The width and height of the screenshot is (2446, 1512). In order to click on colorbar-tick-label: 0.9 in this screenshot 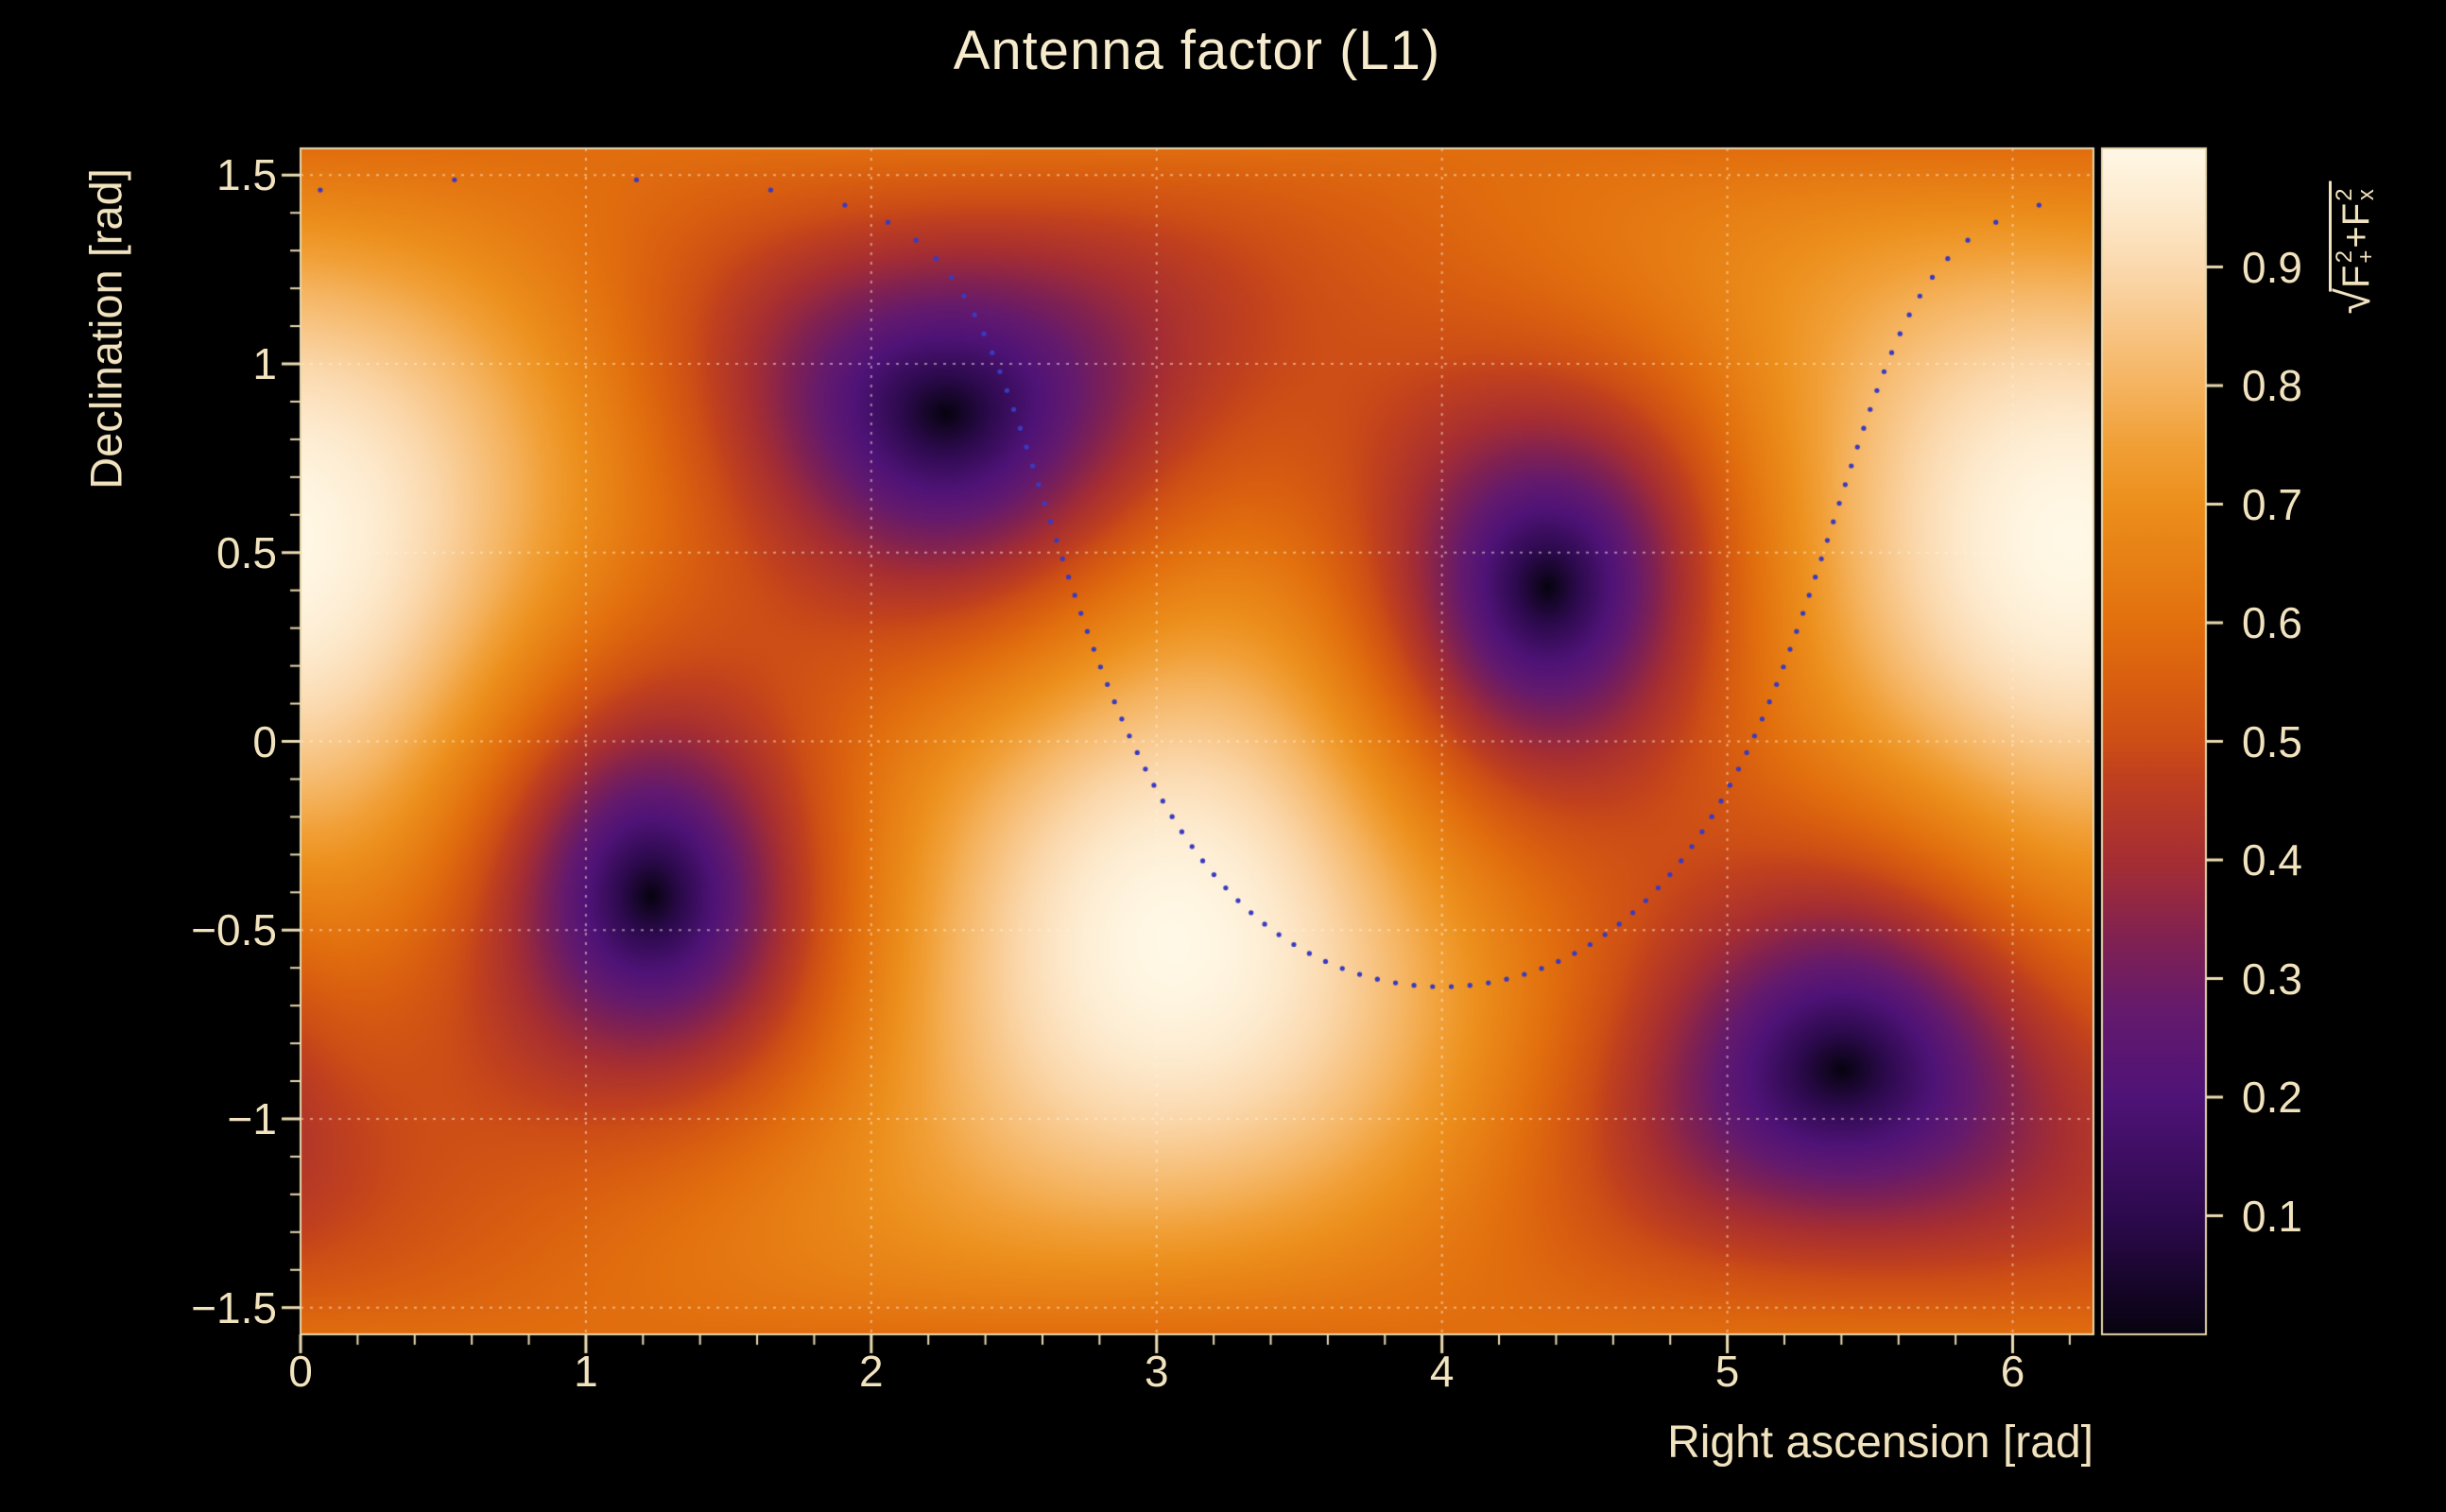, I will do `click(2272, 267)`.